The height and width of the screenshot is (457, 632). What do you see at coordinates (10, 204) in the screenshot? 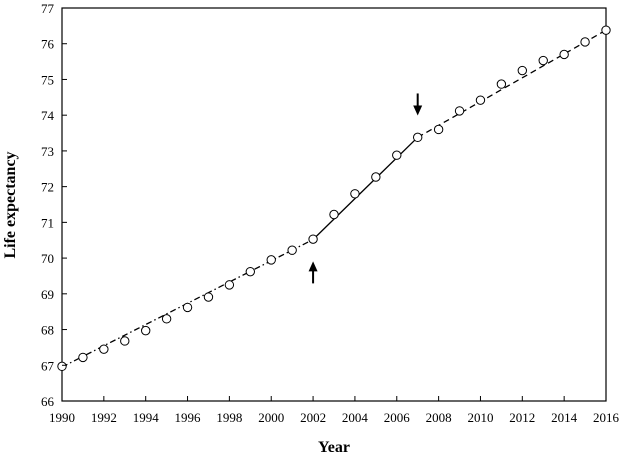
I see `y-axis-title: Life expectancy` at bounding box center [10, 204].